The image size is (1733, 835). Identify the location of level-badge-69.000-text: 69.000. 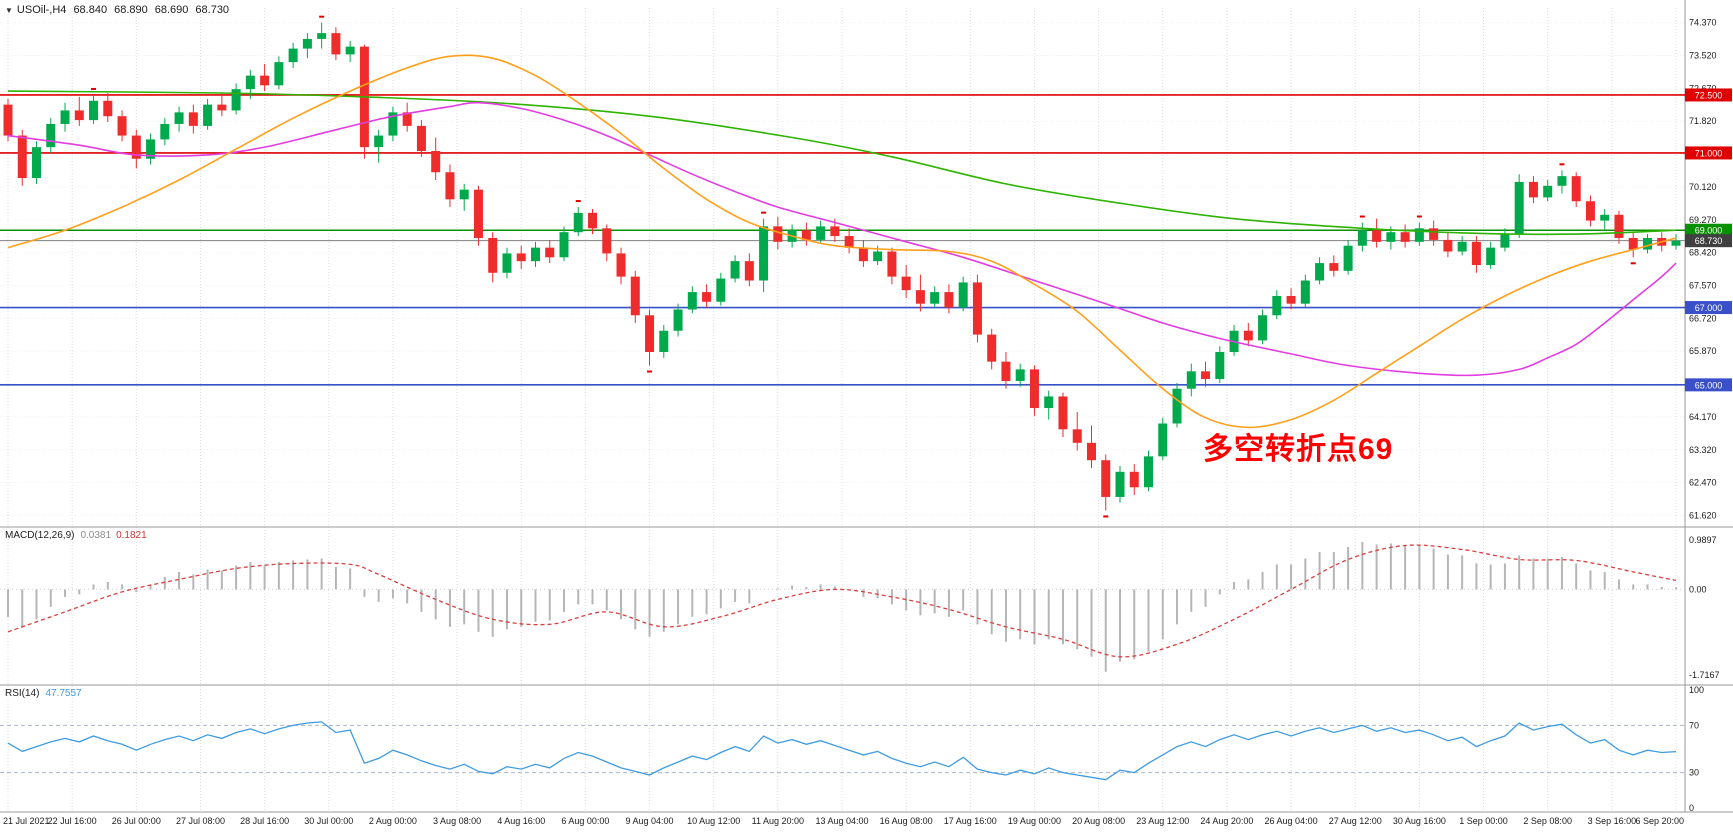
(1709, 231).